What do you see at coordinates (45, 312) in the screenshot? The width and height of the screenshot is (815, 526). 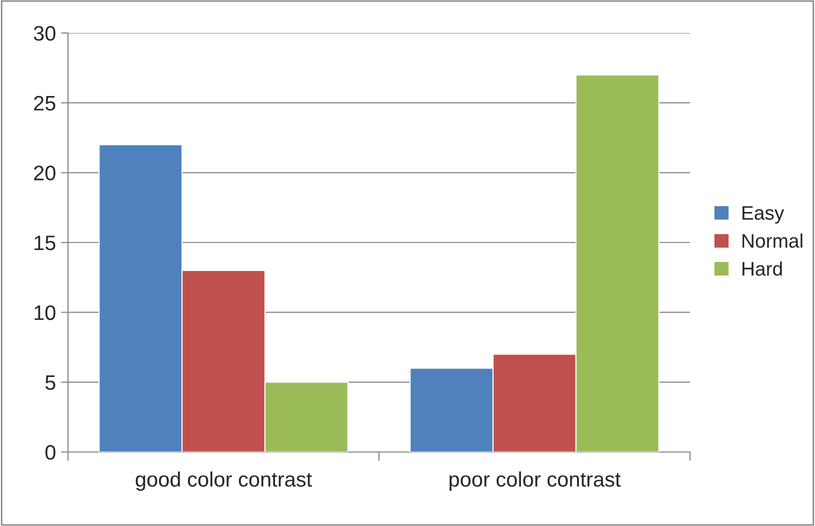 I see `y-tick-label: 10` at bounding box center [45, 312].